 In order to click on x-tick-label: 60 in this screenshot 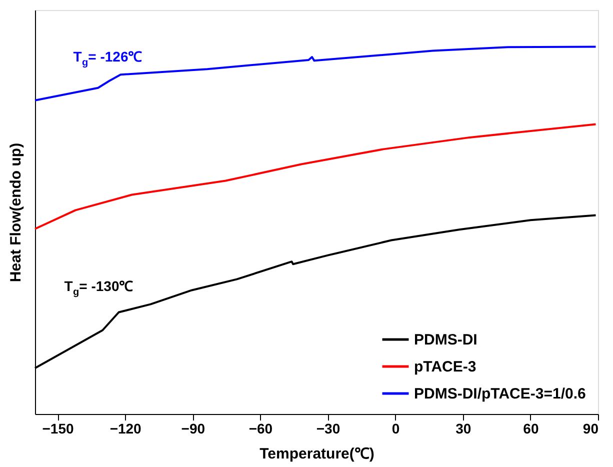, I will do `click(531, 428)`.